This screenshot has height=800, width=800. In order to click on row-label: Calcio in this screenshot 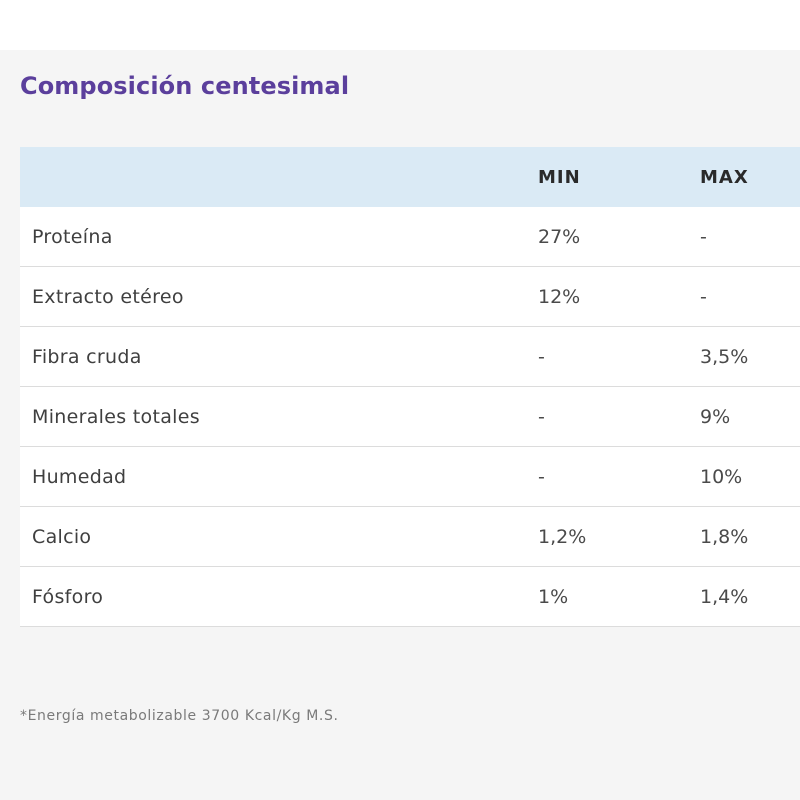, I will do `click(62, 536)`.